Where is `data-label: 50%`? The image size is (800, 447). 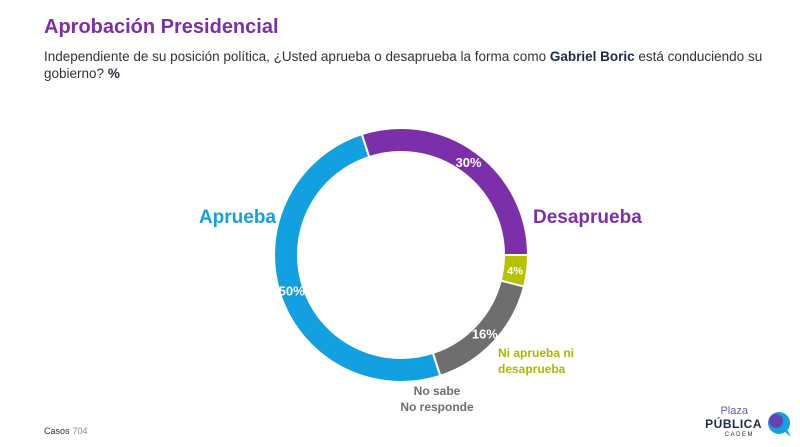 data-label: 50% is located at coordinates (292, 291).